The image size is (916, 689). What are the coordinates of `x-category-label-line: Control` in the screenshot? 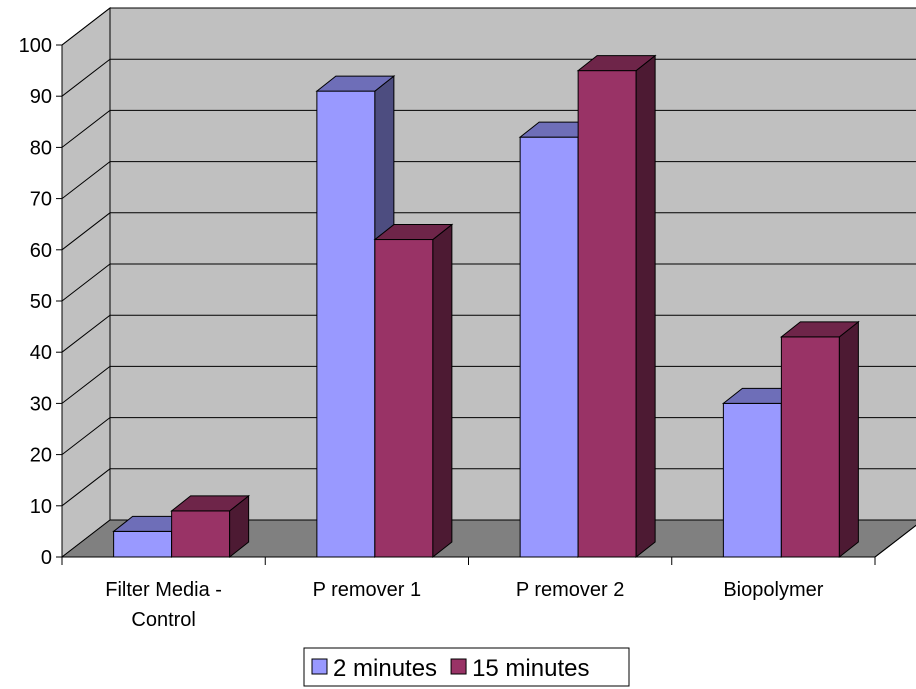 It's located at (163, 620).